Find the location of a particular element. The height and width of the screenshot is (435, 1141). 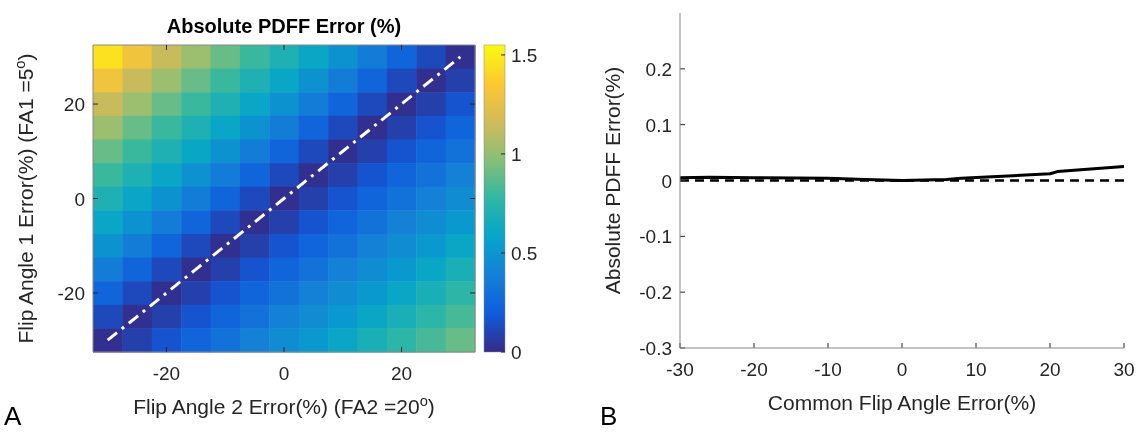

text: A is located at coordinates (13, 416).